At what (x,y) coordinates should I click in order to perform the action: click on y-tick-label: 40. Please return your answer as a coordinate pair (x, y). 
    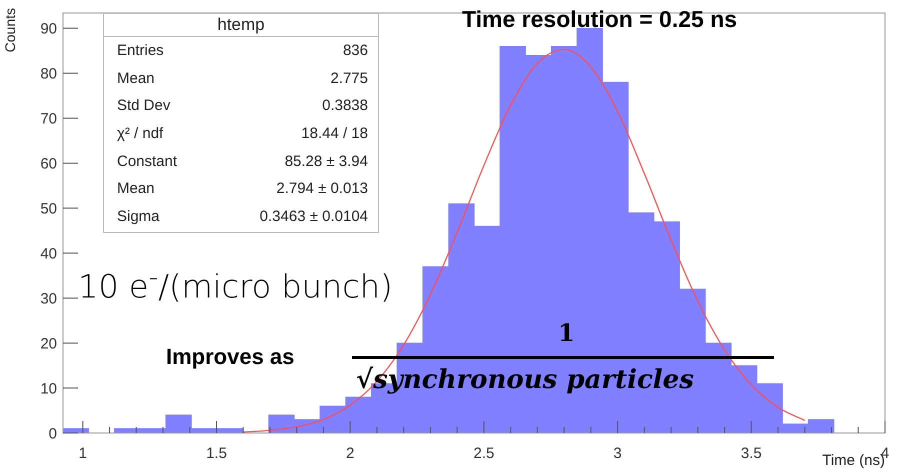
    Looking at the image, I should click on (48, 254).